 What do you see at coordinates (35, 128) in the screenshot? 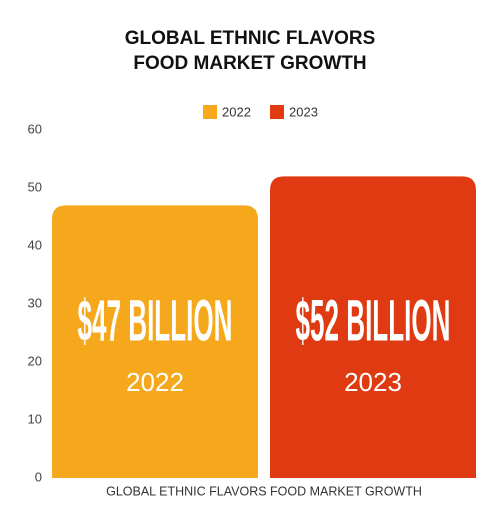
I see `y-tick-label: 60` at bounding box center [35, 128].